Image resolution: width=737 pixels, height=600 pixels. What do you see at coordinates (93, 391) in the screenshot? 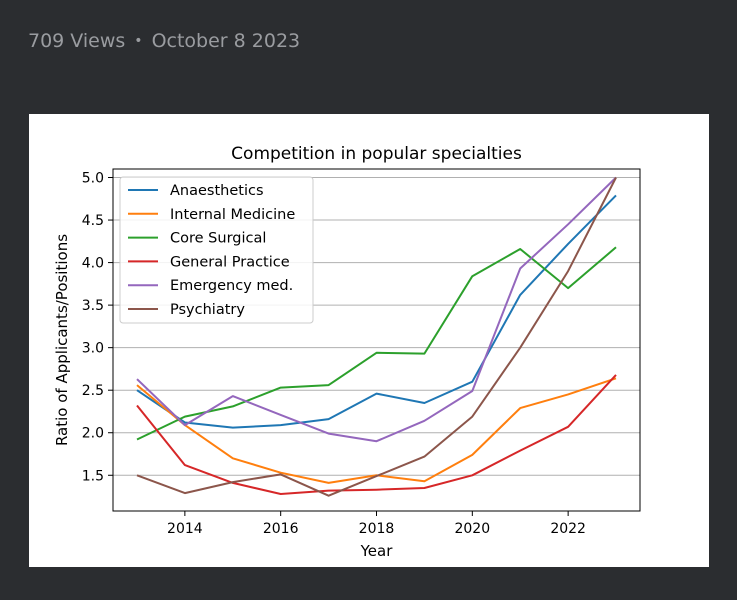
I see `y-tick-label: 2.5` at bounding box center [93, 391].